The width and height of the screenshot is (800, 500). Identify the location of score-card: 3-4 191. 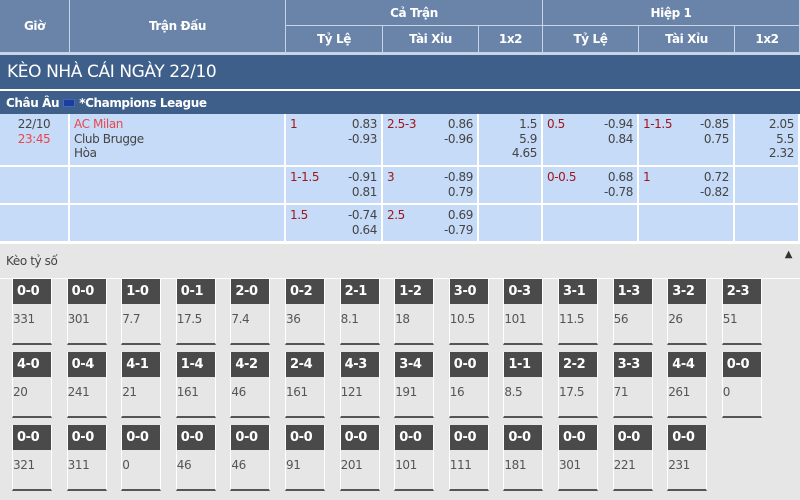
(414, 385).